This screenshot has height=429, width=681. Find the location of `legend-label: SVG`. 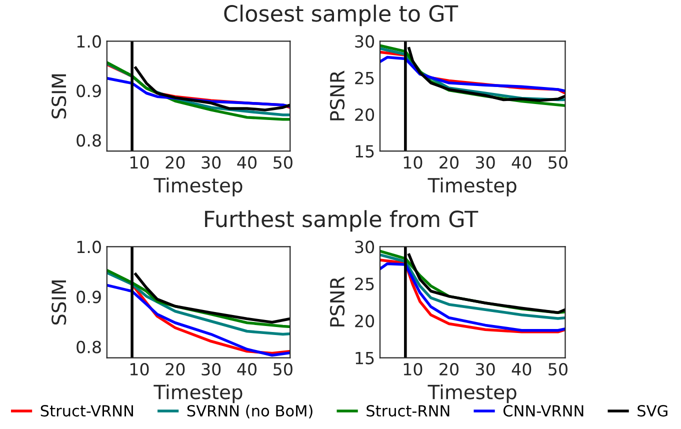

legend-label: SVG is located at coordinates (653, 411).